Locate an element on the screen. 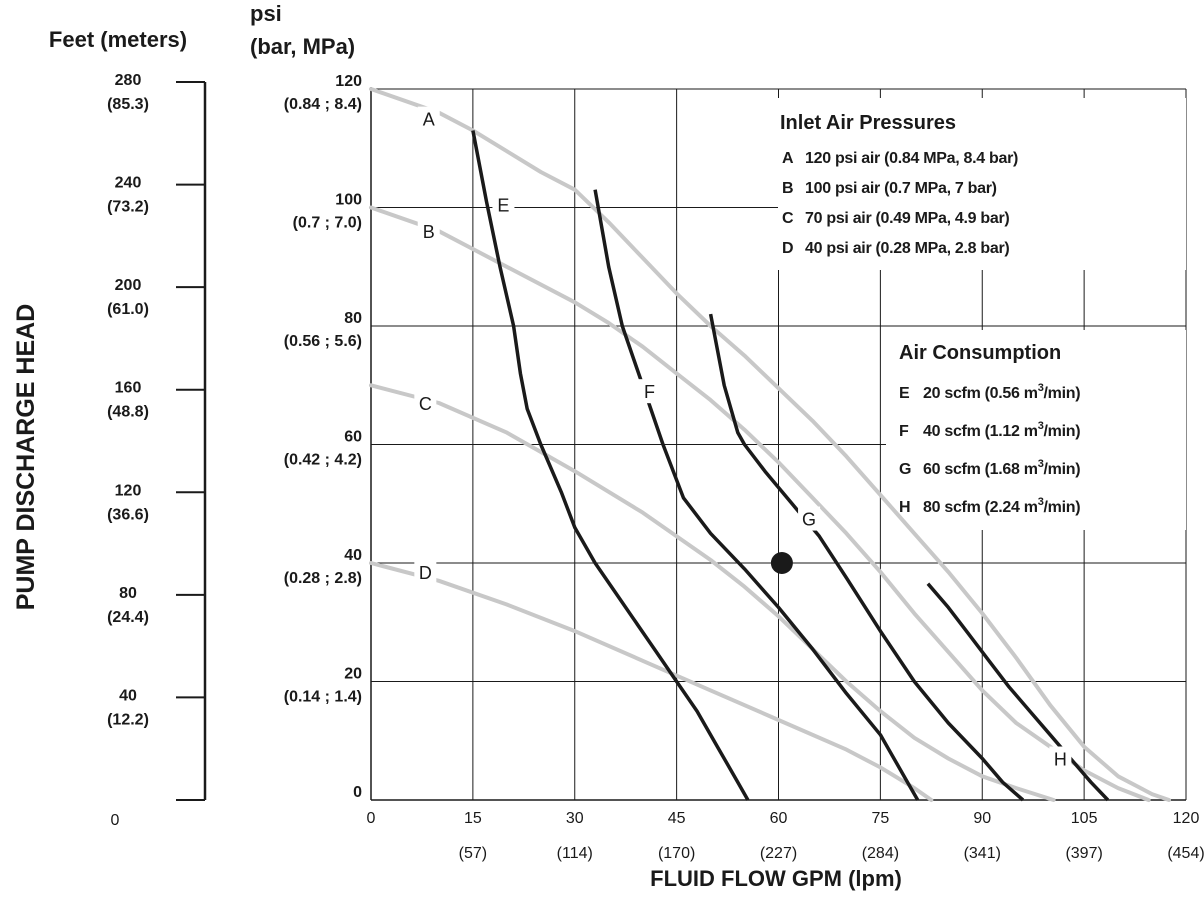  air-legend-text: 80 scfm (2.24 m3/min) is located at coordinates (1001, 506).